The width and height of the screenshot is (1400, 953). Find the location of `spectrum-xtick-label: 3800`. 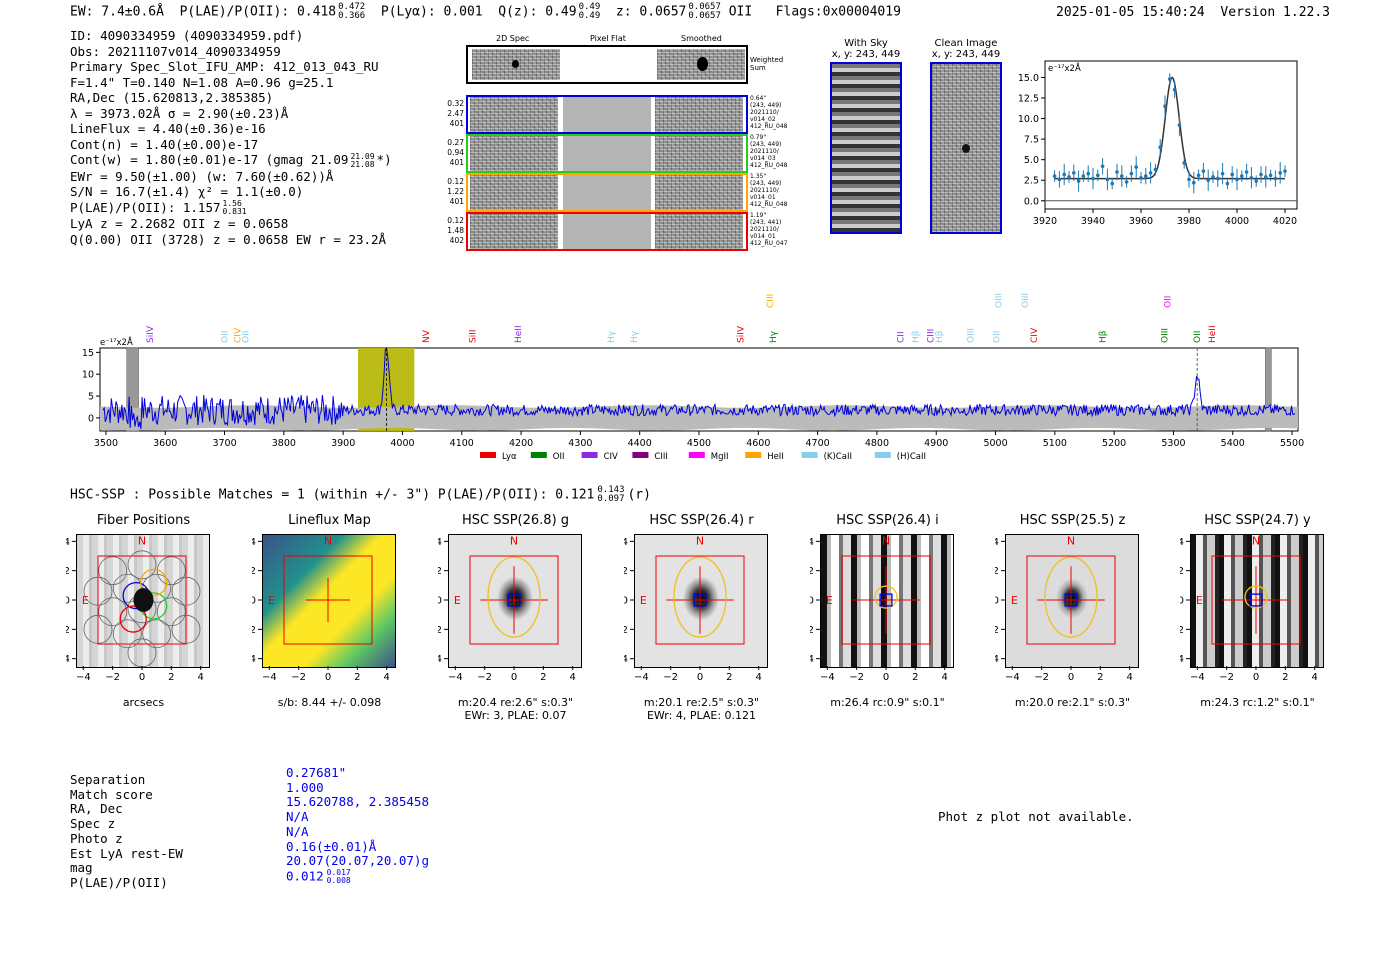

spectrum-xtick-label: 3800 is located at coordinates (284, 443).